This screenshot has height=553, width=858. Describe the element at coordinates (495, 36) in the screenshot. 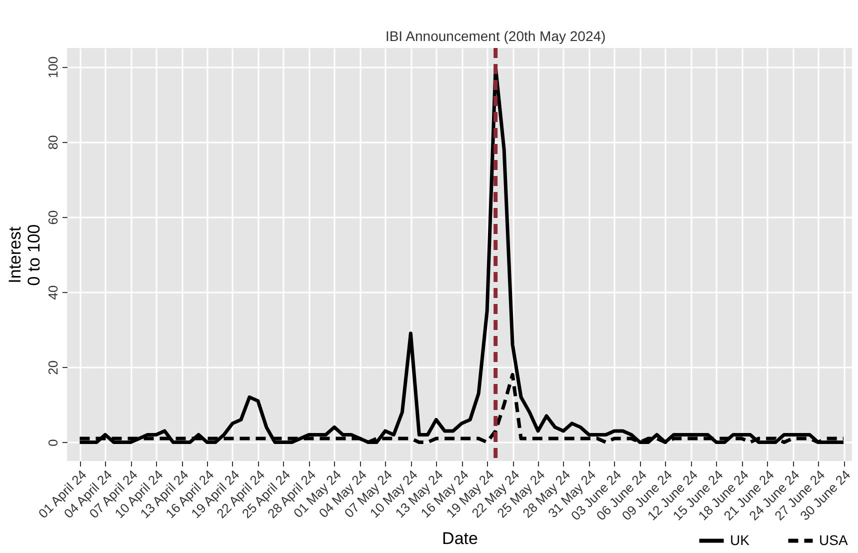

I see `ref-line-label: IBI Announcement (20th May 2024)` at that location.